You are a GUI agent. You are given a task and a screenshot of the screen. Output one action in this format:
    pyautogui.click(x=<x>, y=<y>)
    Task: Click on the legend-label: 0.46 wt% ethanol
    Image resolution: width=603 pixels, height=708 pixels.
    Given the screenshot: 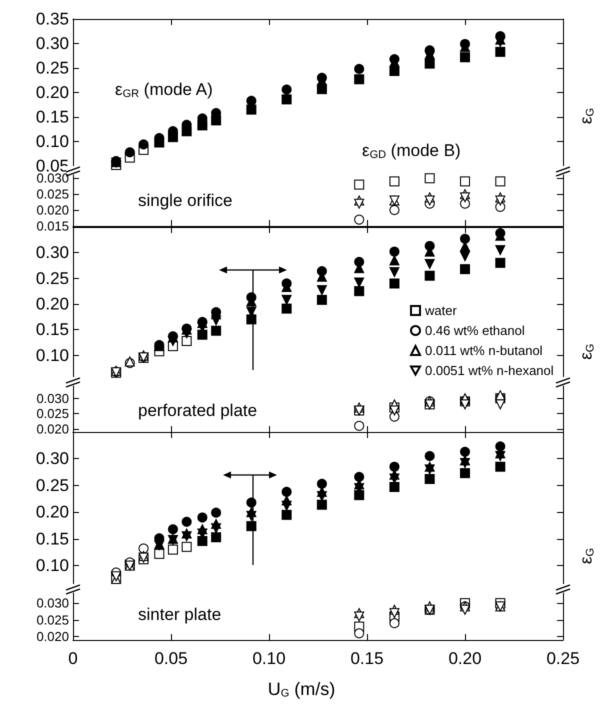 What is the action you would take?
    pyautogui.click(x=475, y=330)
    